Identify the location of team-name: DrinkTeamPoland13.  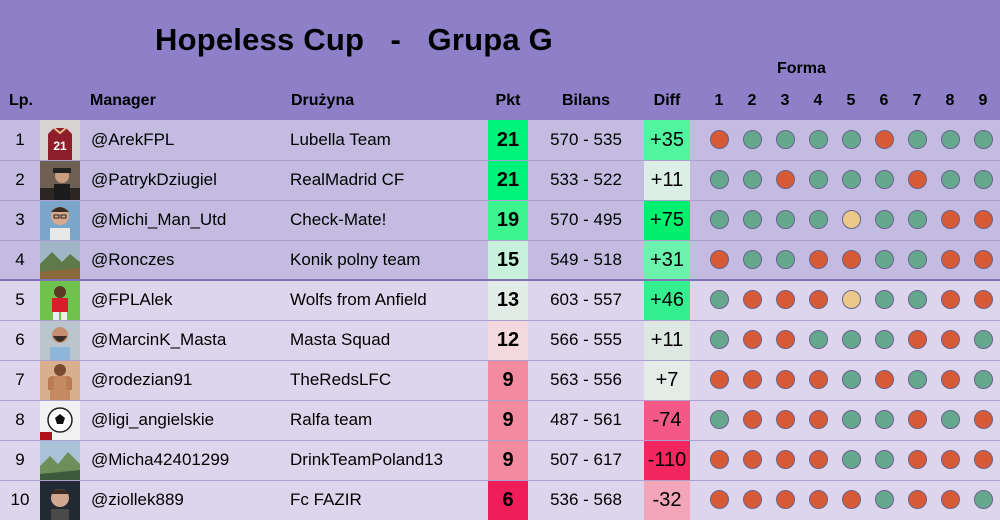
(367, 459).